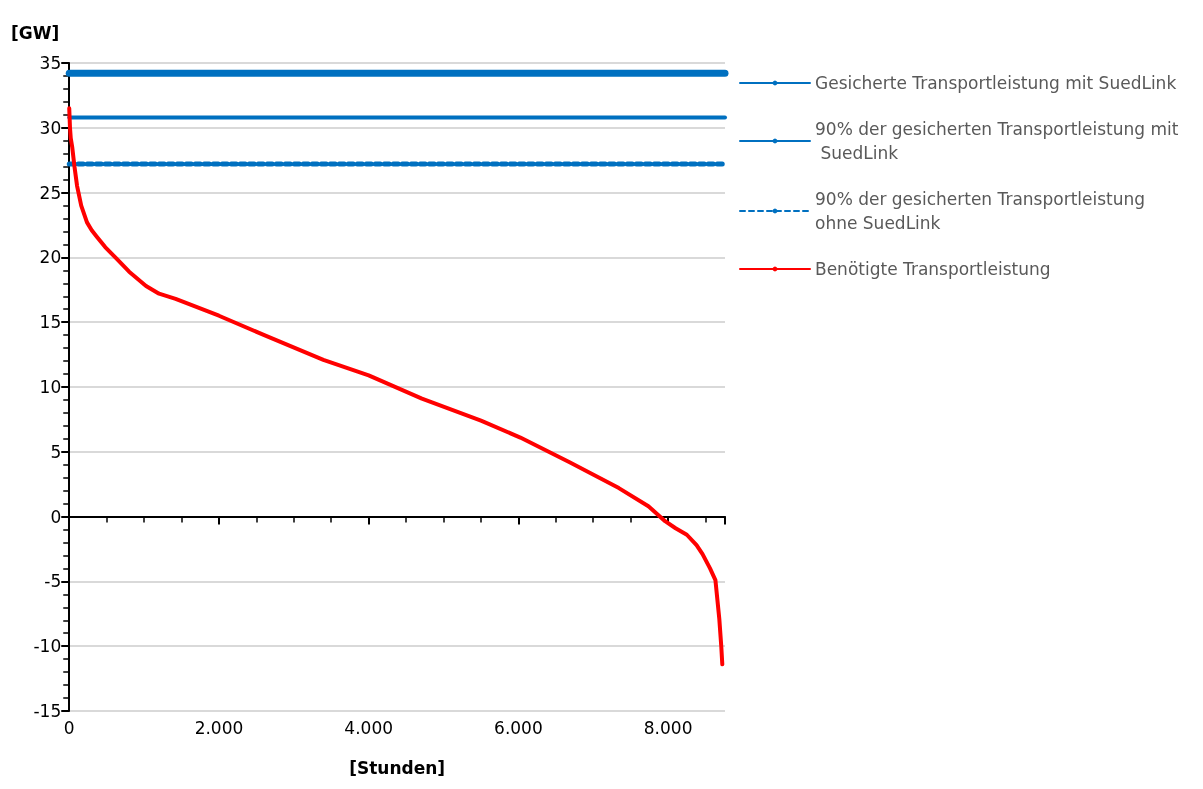  What do you see at coordinates (996, 83) in the screenshot?
I see `legend-label: Gesicherte Transportleistung mit SuedLink` at bounding box center [996, 83].